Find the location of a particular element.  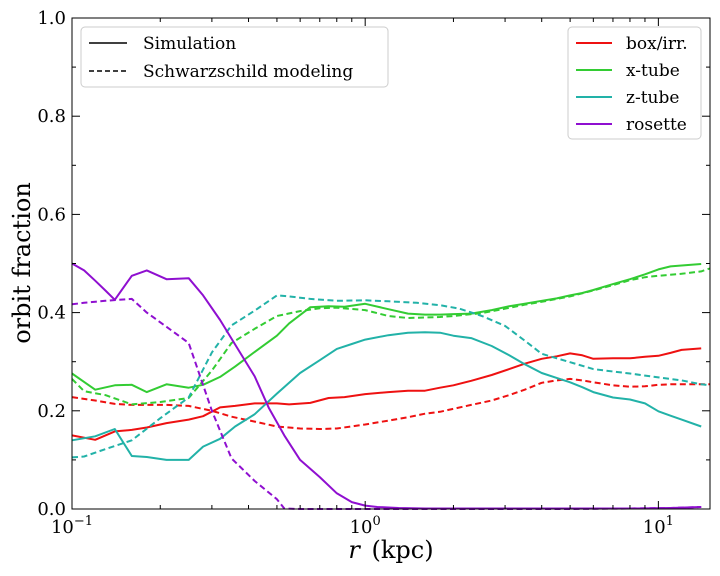

series-legend-label-rosette: rosette is located at coordinates (656, 125).